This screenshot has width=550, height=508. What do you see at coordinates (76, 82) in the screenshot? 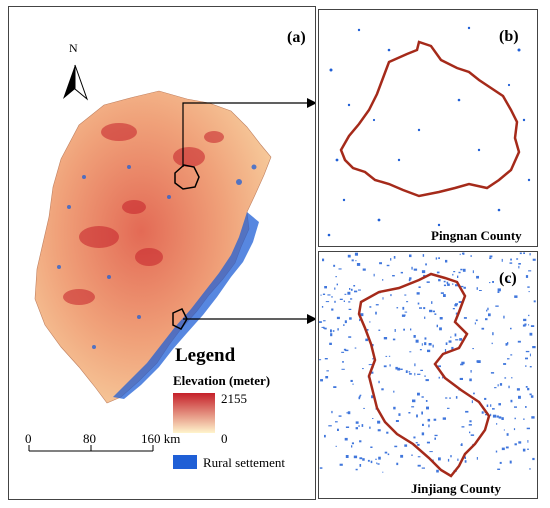
I see `north-arrow-icon` at bounding box center [76, 82].